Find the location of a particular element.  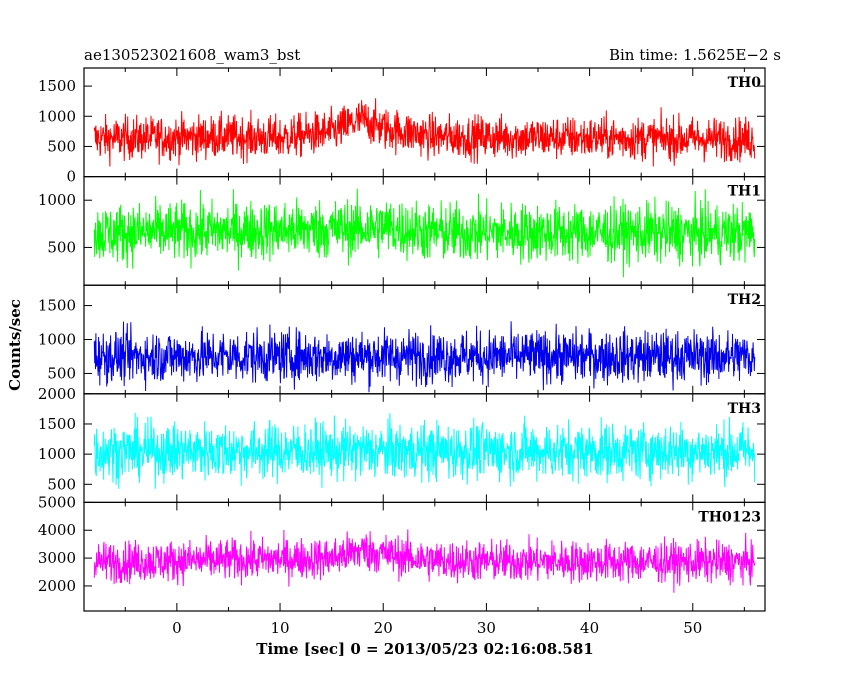

y-tick-label: 3000 is located at coordinates (57, 558).